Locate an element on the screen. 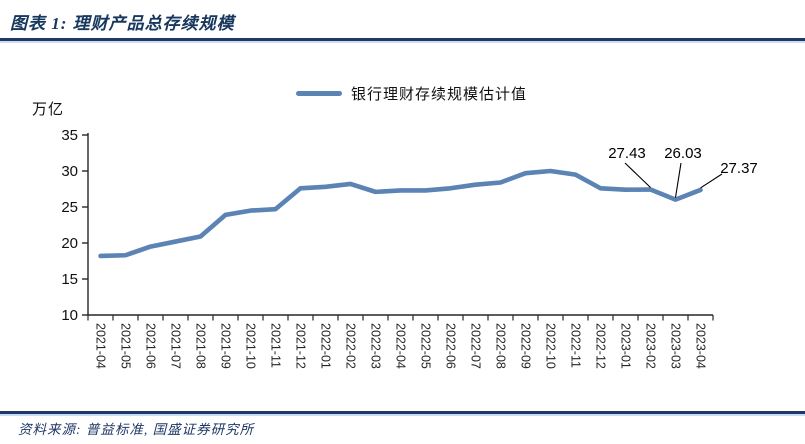  x-tick-label: 2021-06 is located at coordinates (151, 346).